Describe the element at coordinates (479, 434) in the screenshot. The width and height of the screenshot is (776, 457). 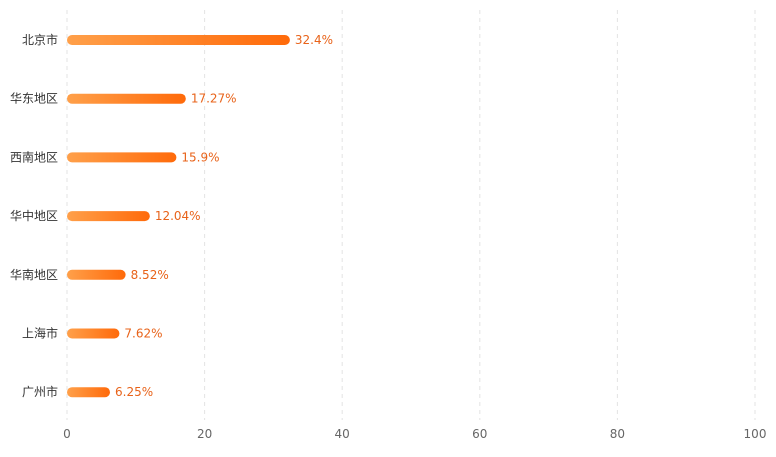
I see `x-tick-label: 60` at that location.